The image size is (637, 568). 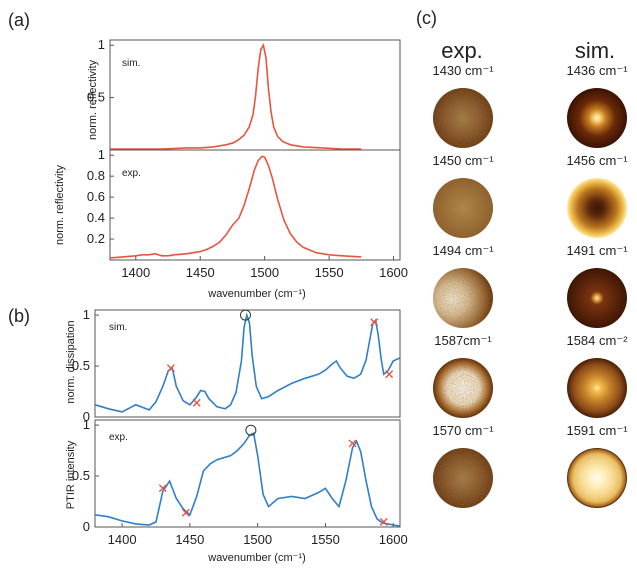 I want to click on sim-wavenumber-label-3: 1584 cm⁻², so click(x=597, y=340).